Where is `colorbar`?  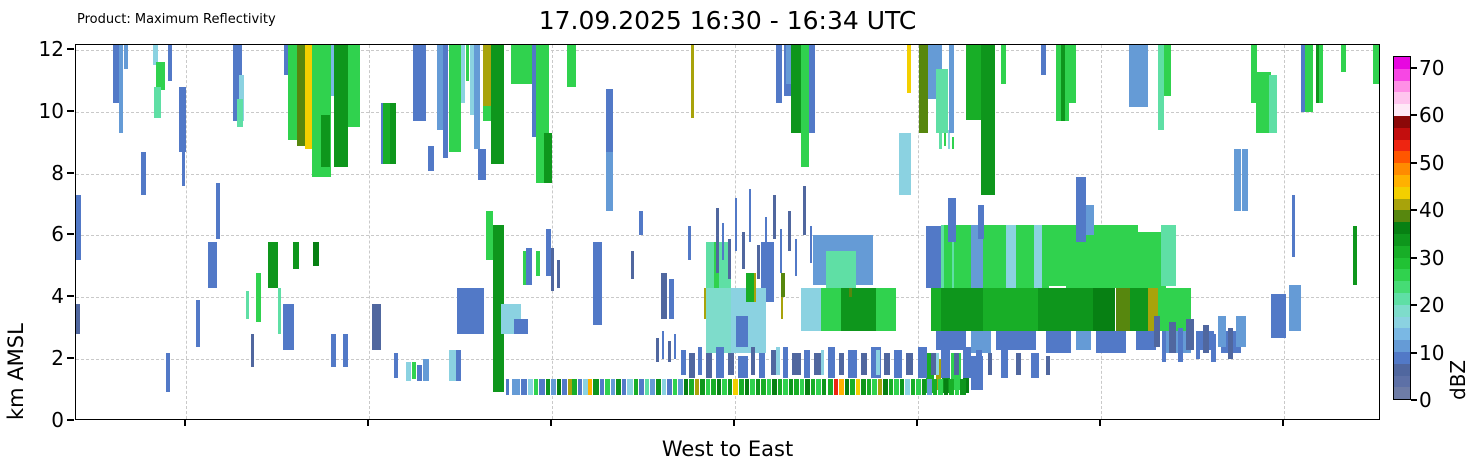
colorbar is located at coordinates (1402, 228).